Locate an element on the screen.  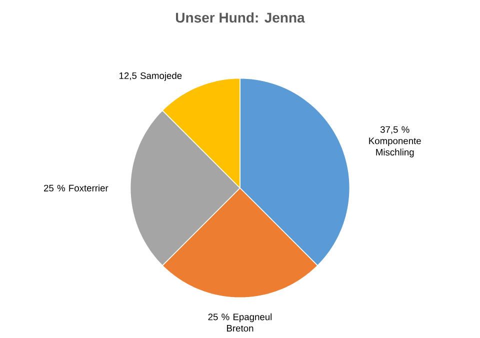
slice-label: Komponente Mischling is located at coordinates (395, 148).